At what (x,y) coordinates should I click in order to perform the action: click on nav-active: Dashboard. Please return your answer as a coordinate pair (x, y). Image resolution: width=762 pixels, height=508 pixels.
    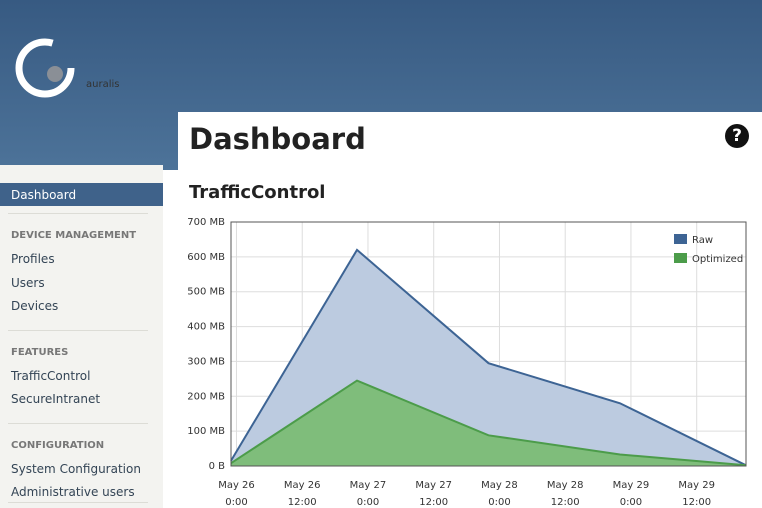
    Looking at the image, I should click on (81, 194).